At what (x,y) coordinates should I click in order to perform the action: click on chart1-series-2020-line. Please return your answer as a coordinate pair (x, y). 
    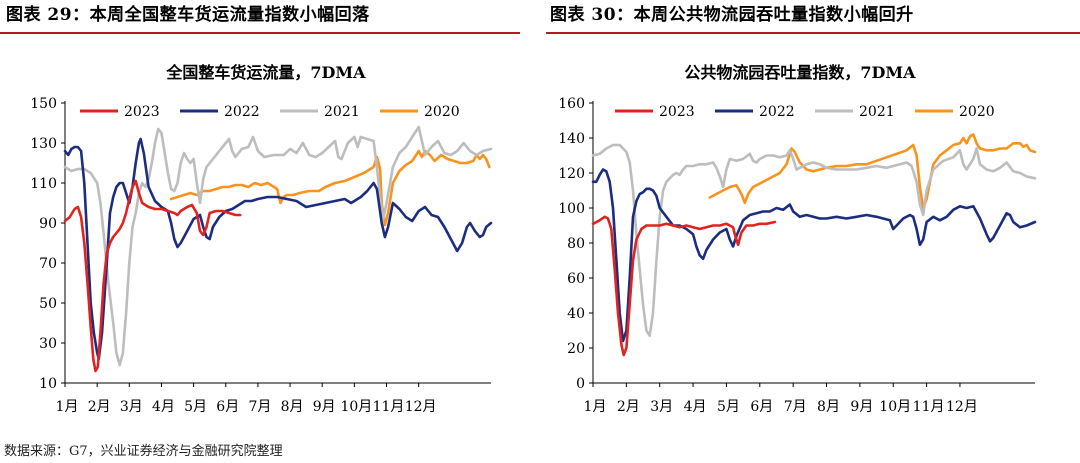
    Looking at the image, I should click on (330, 188).